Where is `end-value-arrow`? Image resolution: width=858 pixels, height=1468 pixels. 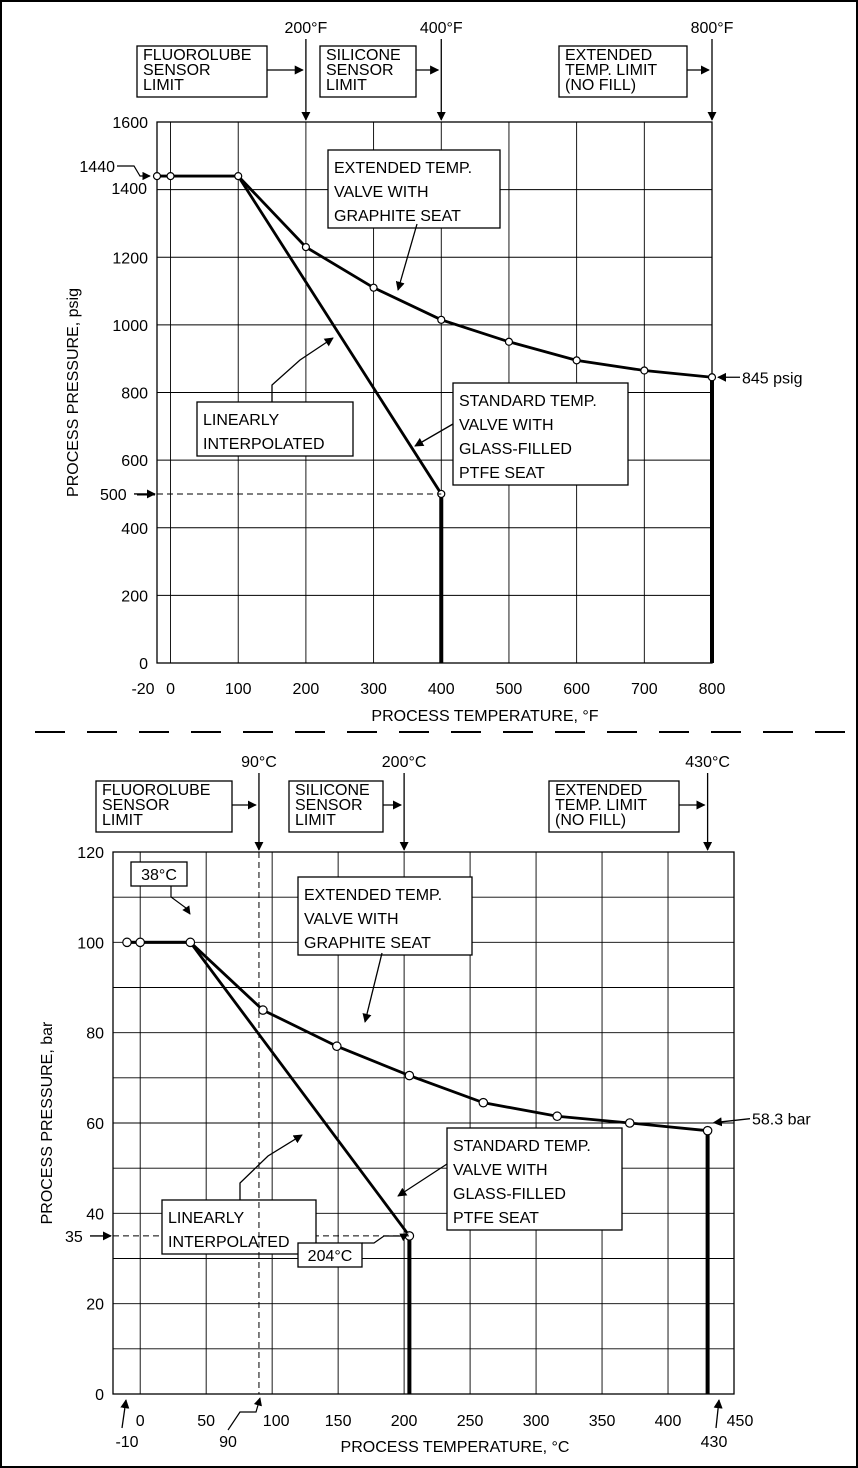
end-value-arrow is located at coordinates (731, 1122).